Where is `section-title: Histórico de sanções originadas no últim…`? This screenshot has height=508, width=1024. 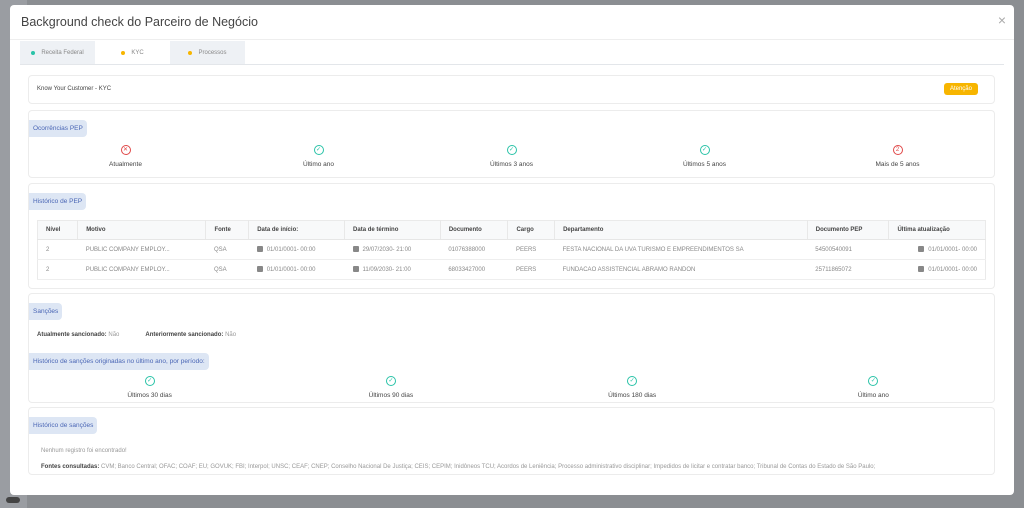 section-title: Histórico de sanções originadas no últim… is located at coordinates (119, 361).